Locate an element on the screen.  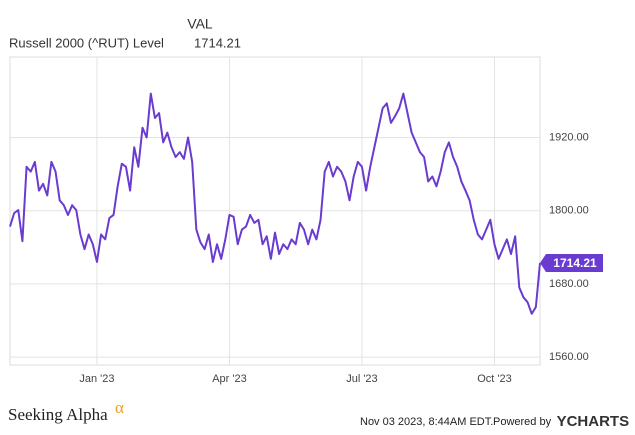
x-tick-label: Jan '23 is located at coordinates (96, 379).